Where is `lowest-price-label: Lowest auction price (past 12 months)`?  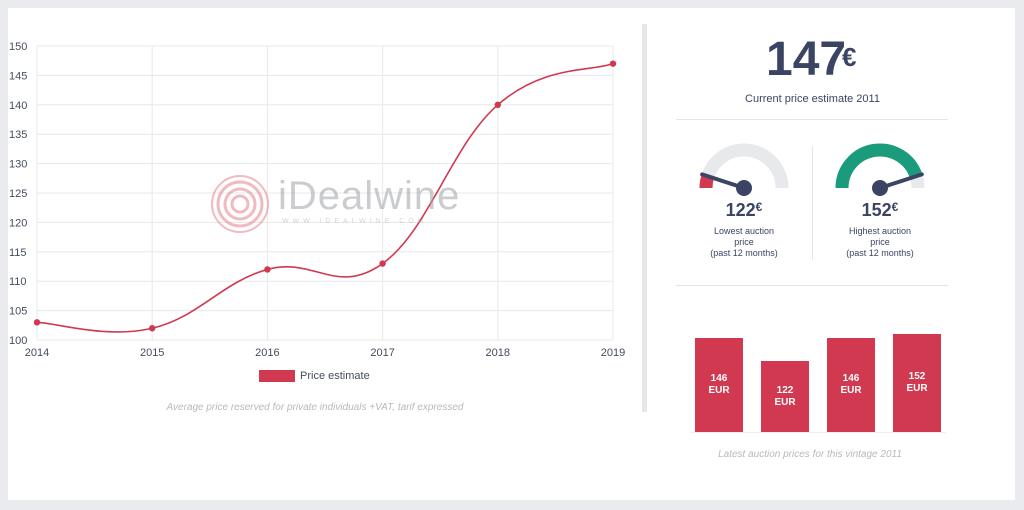 lowest-price-label: Lowest auction price (past 12 months) is located at coordinates (744, 242).